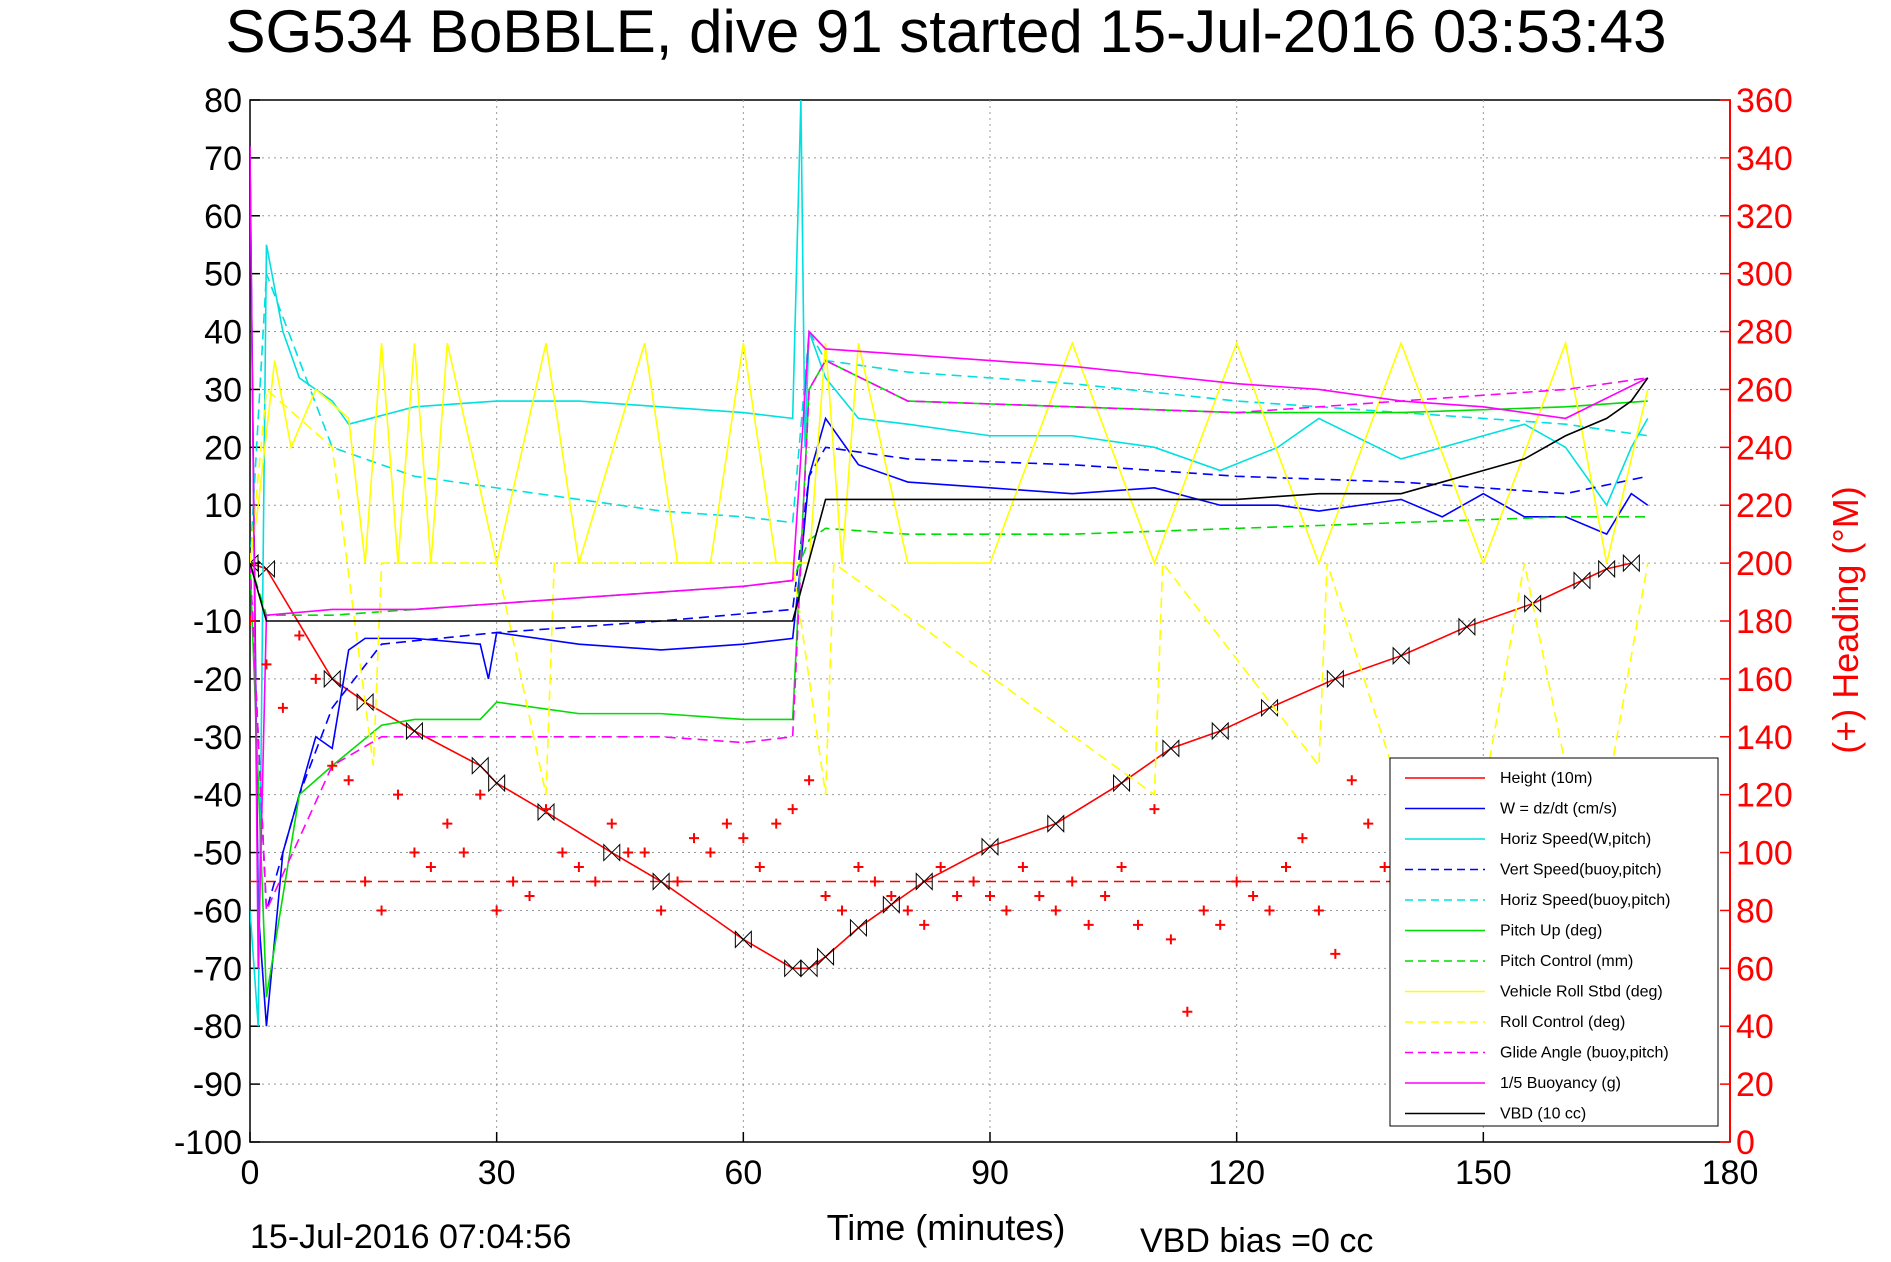 The image size is (1891, 1262). I want to click on left-tick-label: -20, so click(217, 680).